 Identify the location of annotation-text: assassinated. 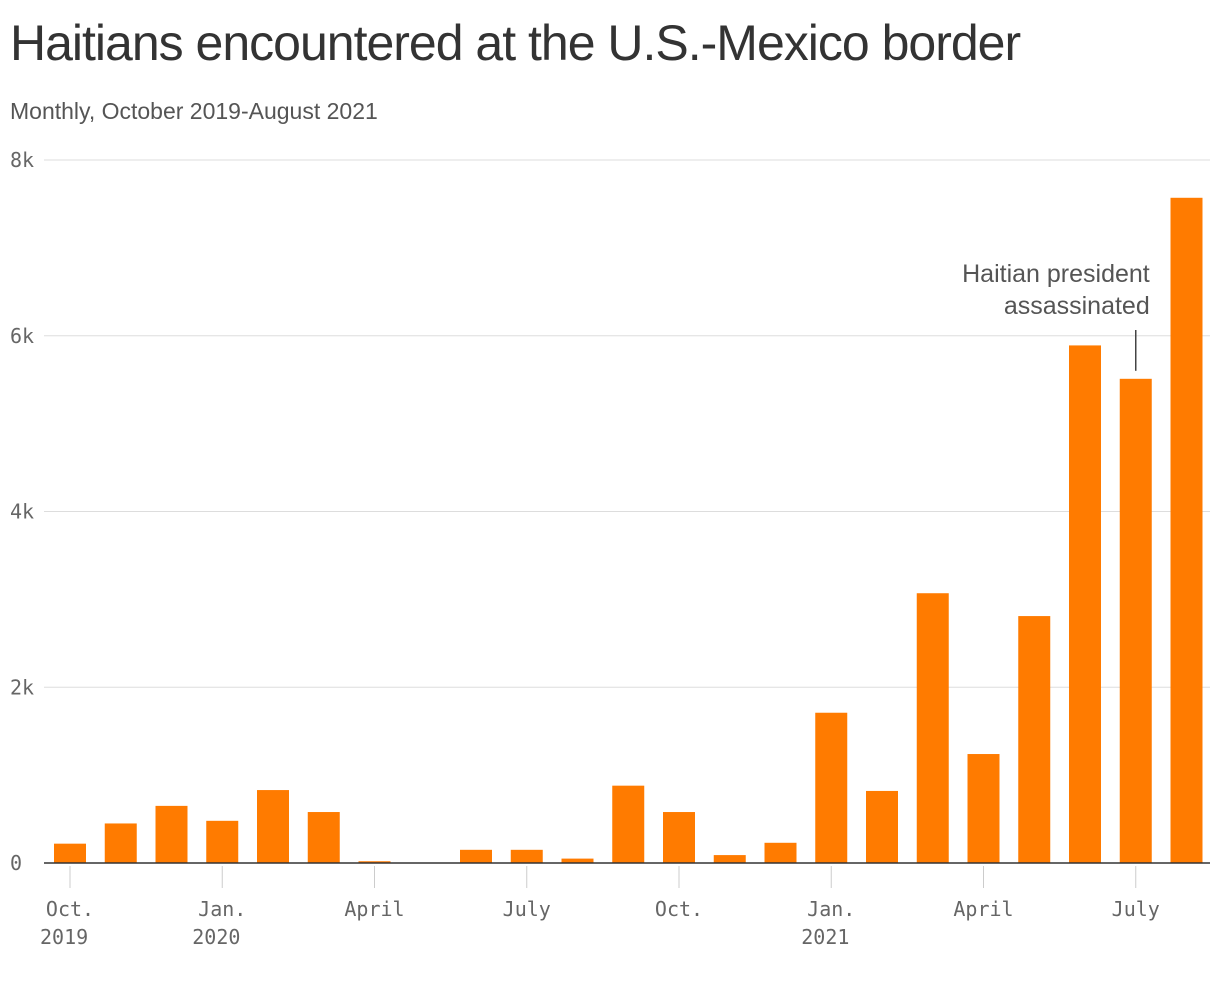
(1077, 306).